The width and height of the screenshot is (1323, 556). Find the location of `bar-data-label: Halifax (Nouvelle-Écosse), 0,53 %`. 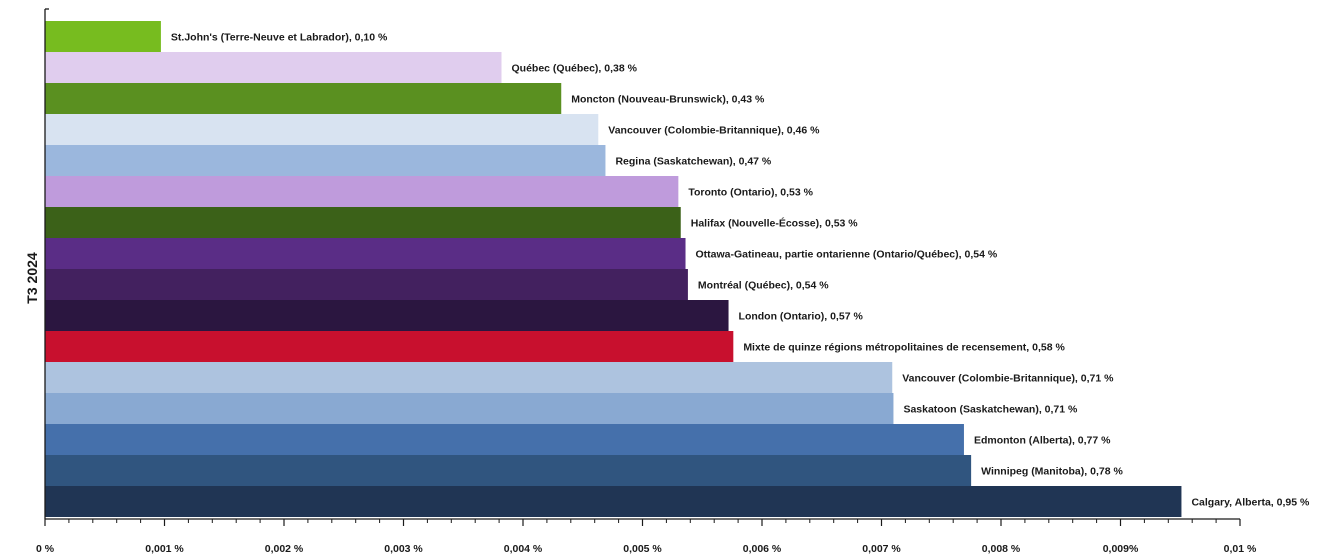

bar-data-label: Halifax (Nouvelle-Écosse), 0,53 % is located at coordinates (775, 223).